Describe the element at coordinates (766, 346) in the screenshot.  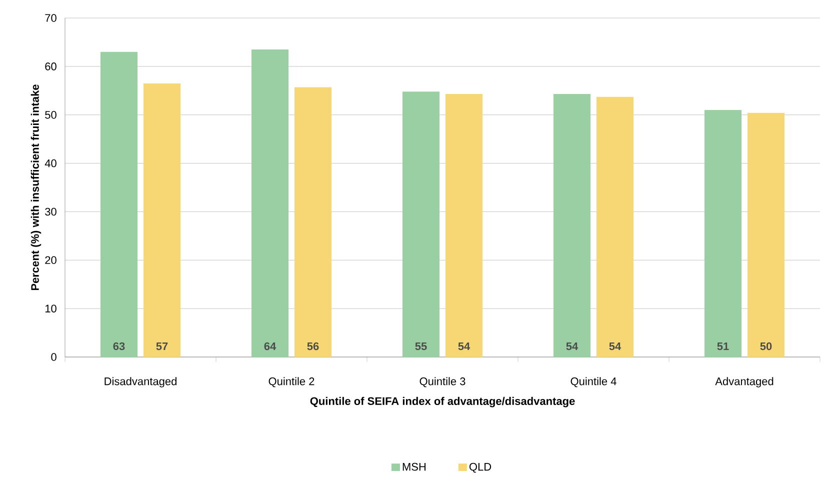
I see `data-label: 50` at that location.